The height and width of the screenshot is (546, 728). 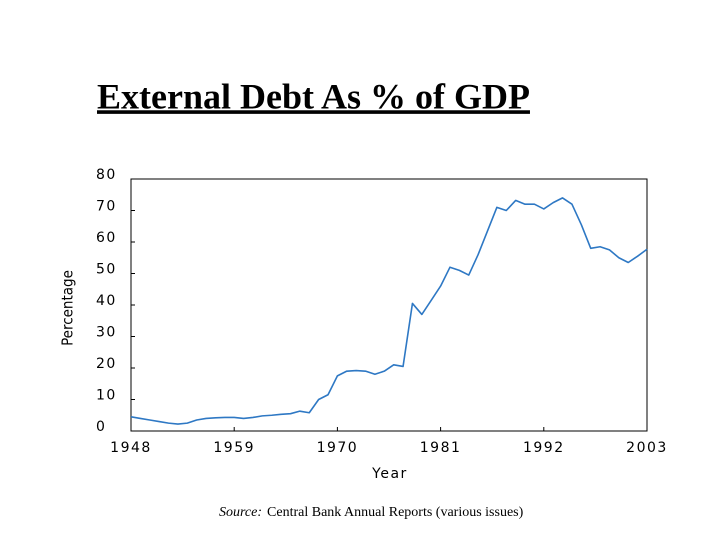 I want to click on x-axis-label: Year, so click(x=389, y=474).